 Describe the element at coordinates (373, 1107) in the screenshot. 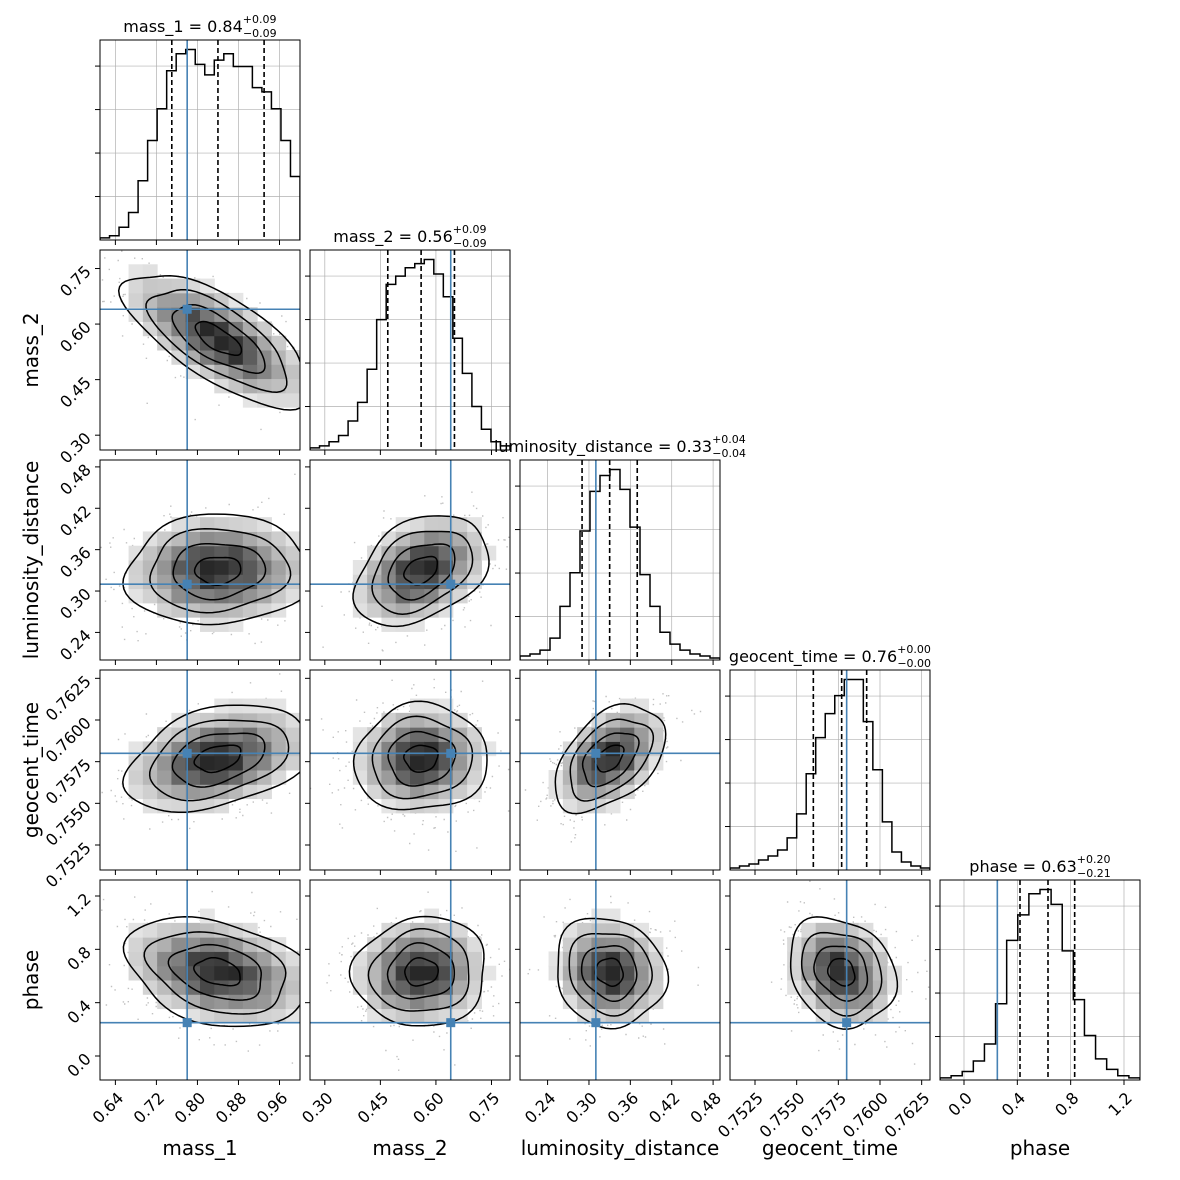

I see `x-tick-label-mass_2: 0.45` at that location.